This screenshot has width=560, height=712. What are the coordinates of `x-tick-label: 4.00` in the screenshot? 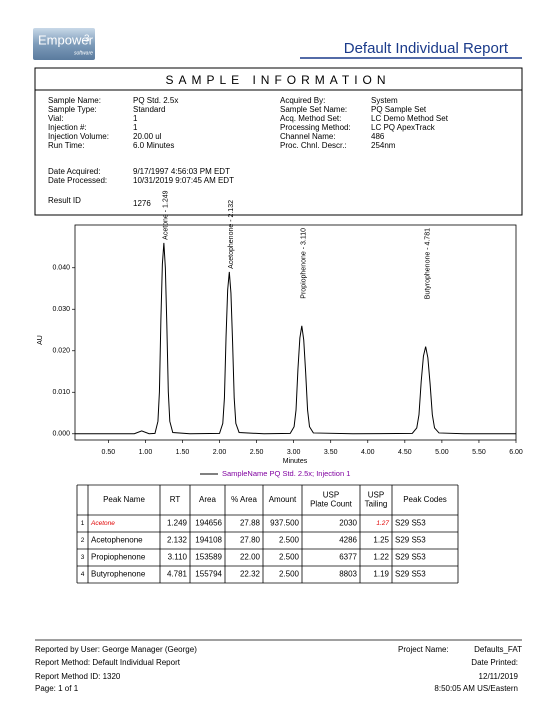 It's located at (368, 452).